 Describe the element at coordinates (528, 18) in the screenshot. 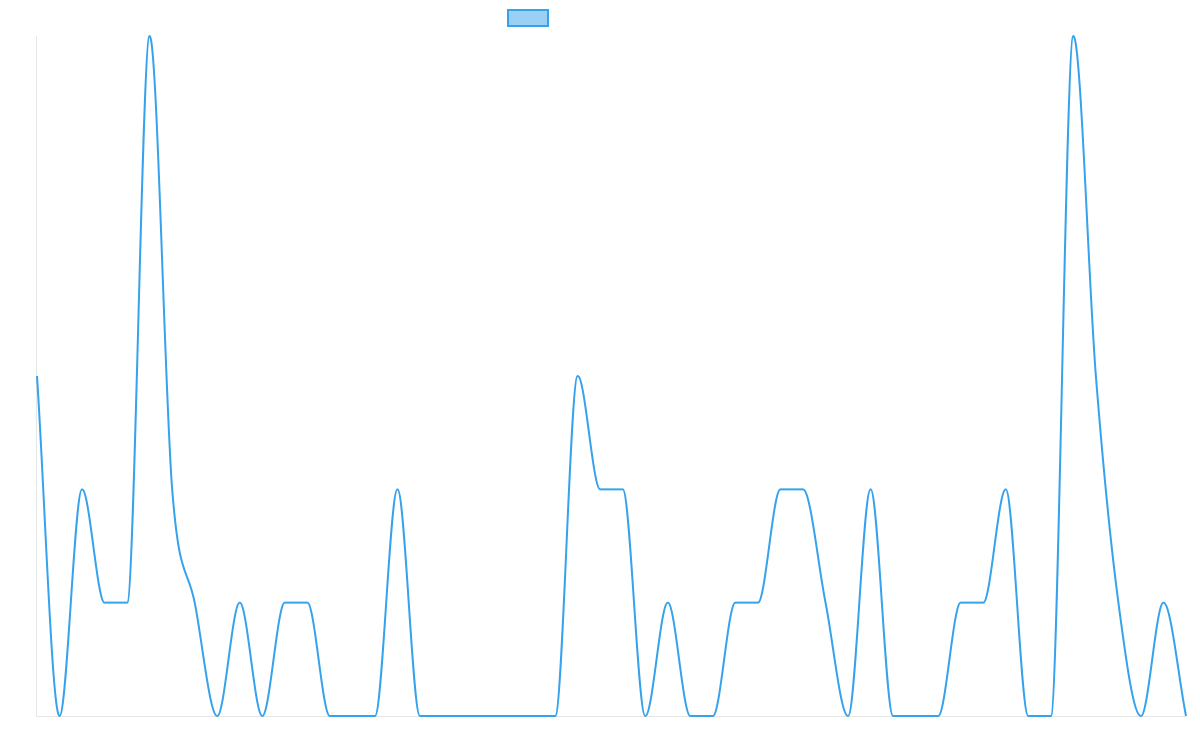

I see `legend-swatch` at that location.